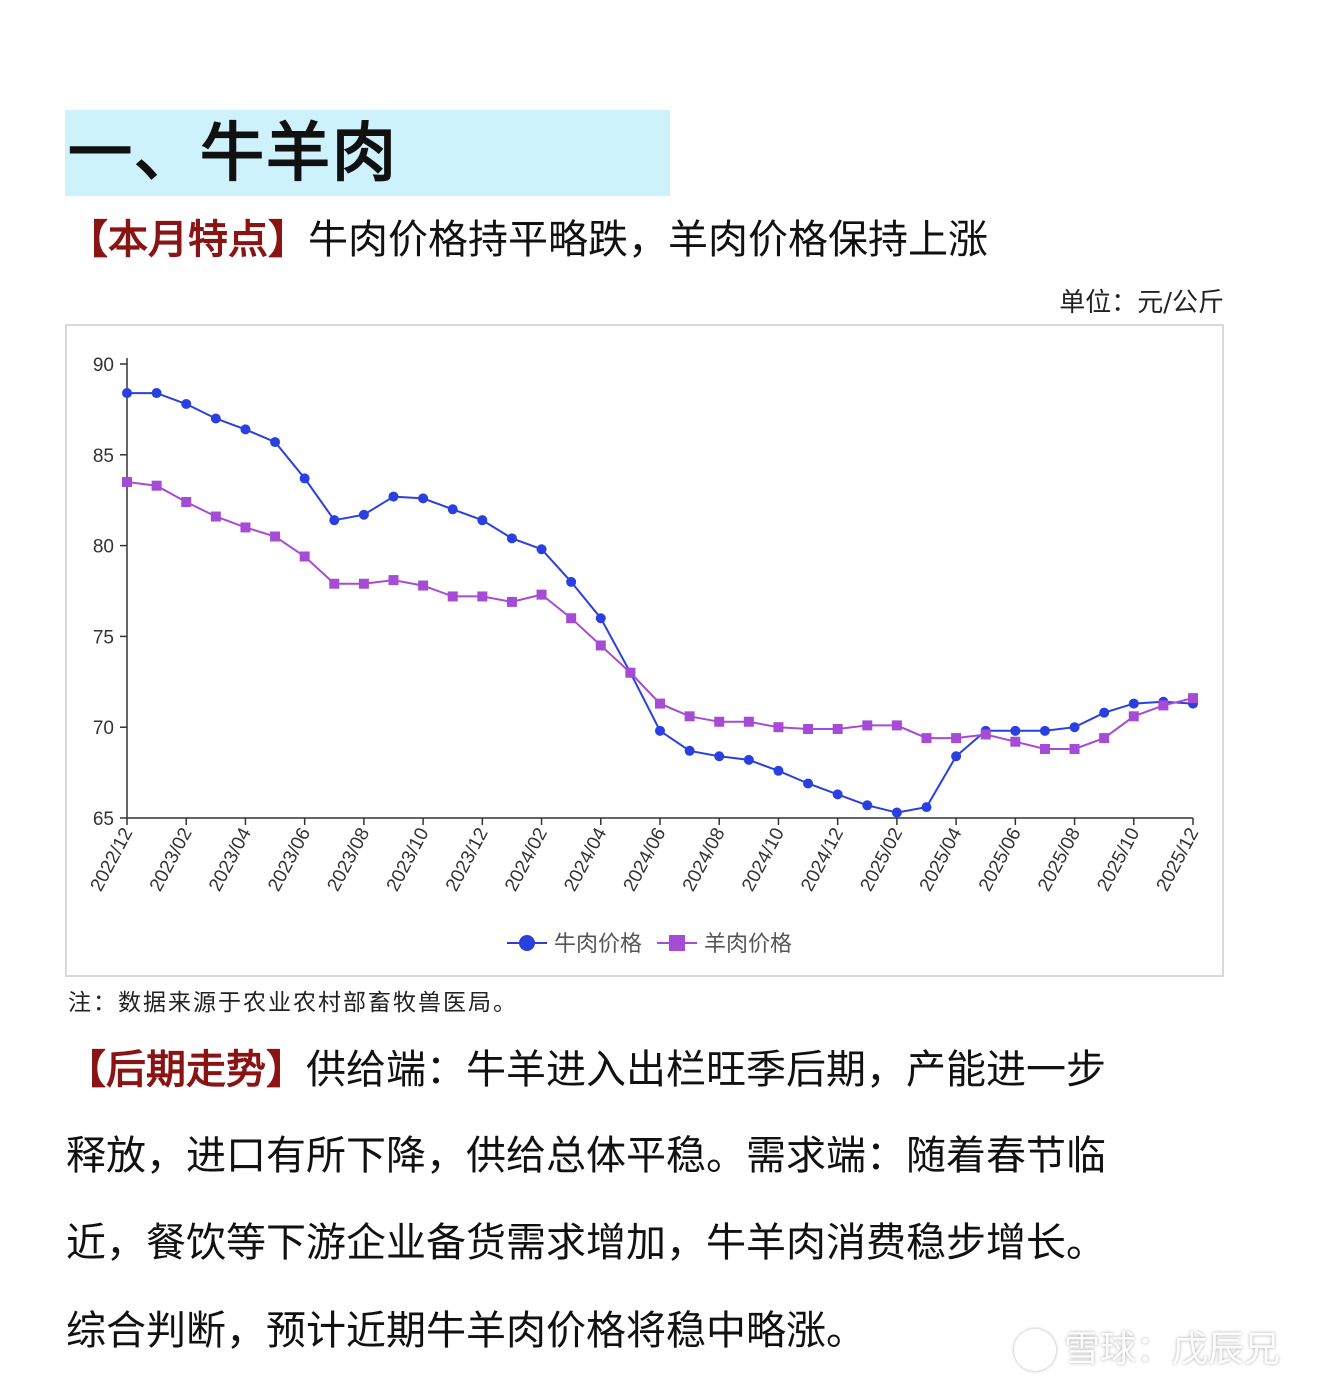 Image resolution: width=1320 pixels, height=1393 pixels. I want to click on x-tick-label: 2022/12, so click(112, 859).